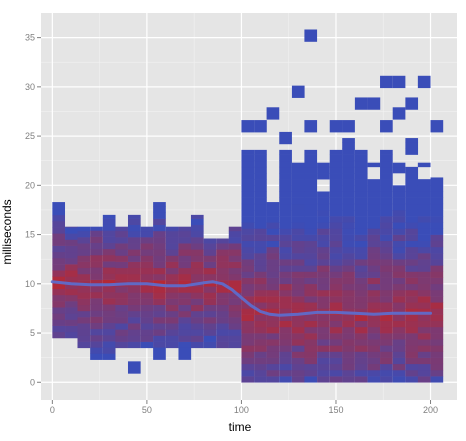  I want to click on x-tick-label: 150, so click(335, 410).